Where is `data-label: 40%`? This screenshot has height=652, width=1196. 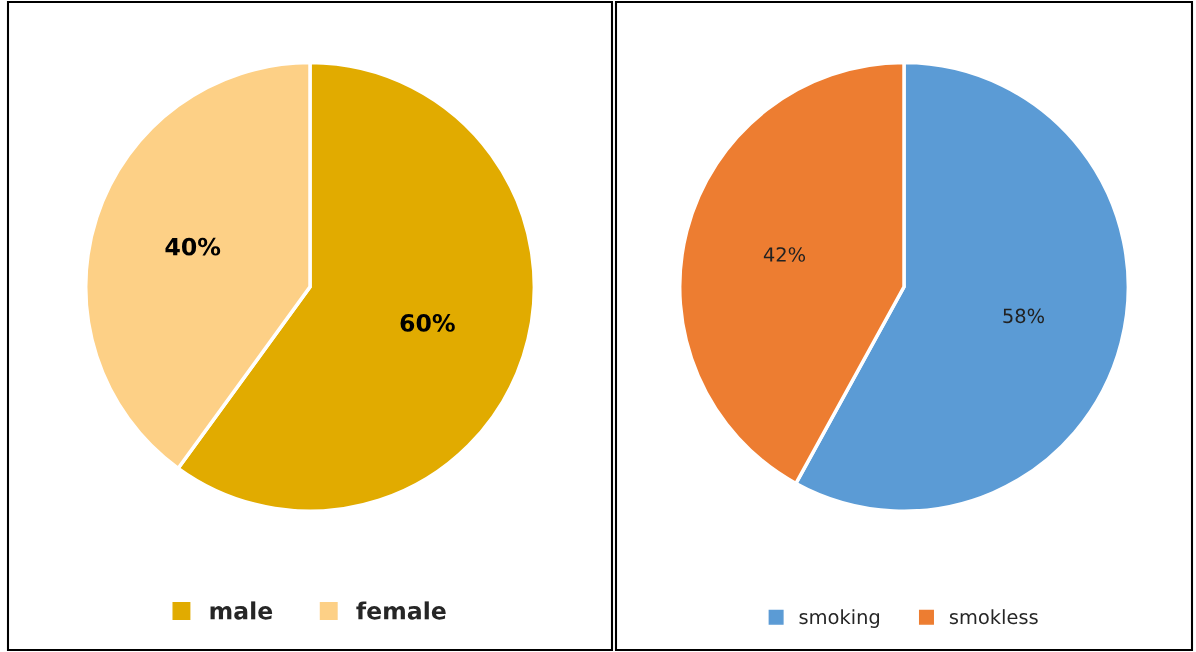 data-label: 40% is located at coordinates (193, 246).